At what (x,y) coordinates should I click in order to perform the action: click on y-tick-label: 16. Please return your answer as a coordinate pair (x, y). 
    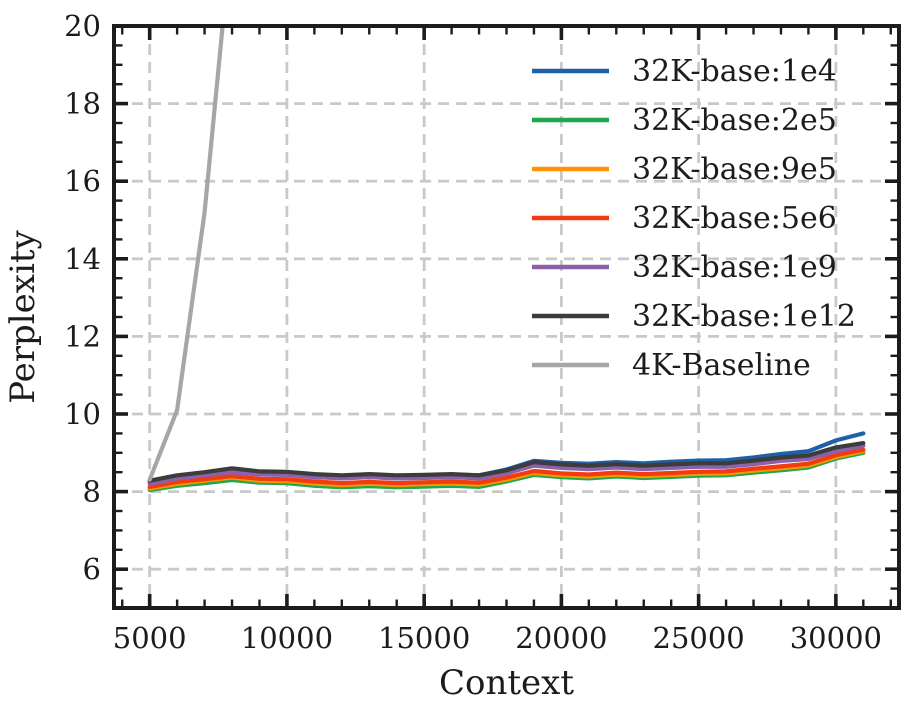
    Looking at the image, I should click on (82, 181).